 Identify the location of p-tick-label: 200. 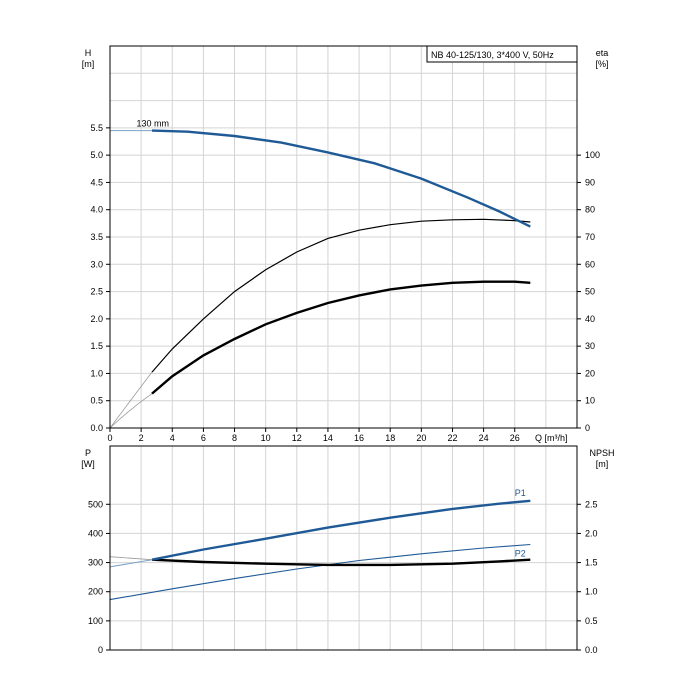
(95, 592).